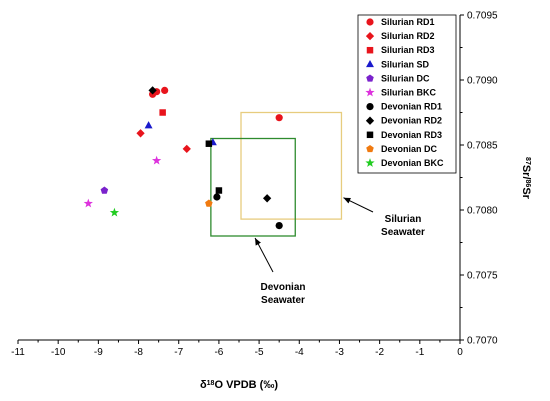 The height and width of the screenshot is (401, 550). What do you see at coordinates (339, 352) in the screenshot?
I see `x-tick-label: -3` at bounding box center [339, 352].